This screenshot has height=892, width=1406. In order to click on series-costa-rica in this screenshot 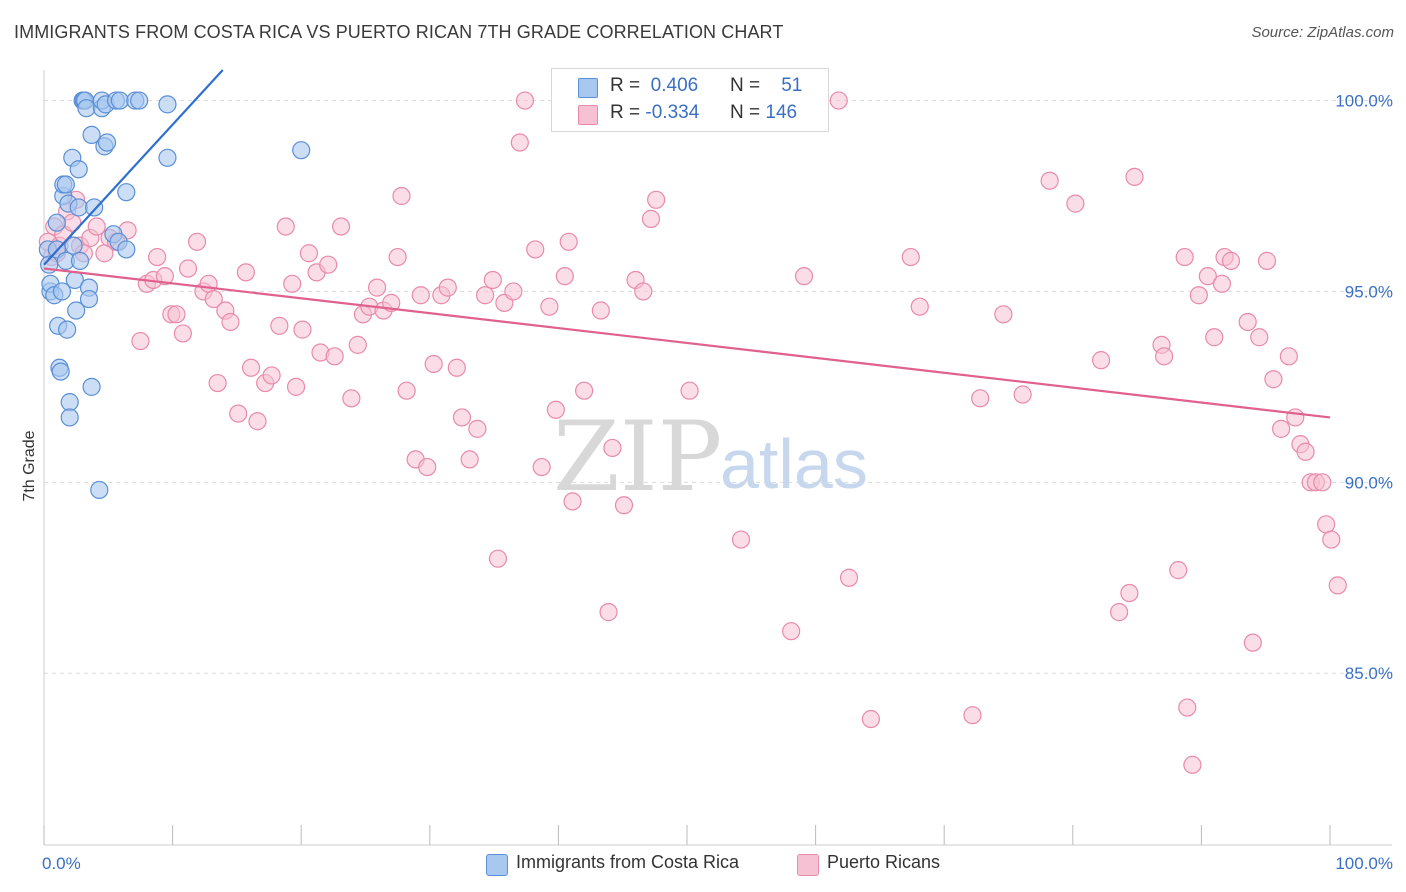, I will do `click(174, 295)`.